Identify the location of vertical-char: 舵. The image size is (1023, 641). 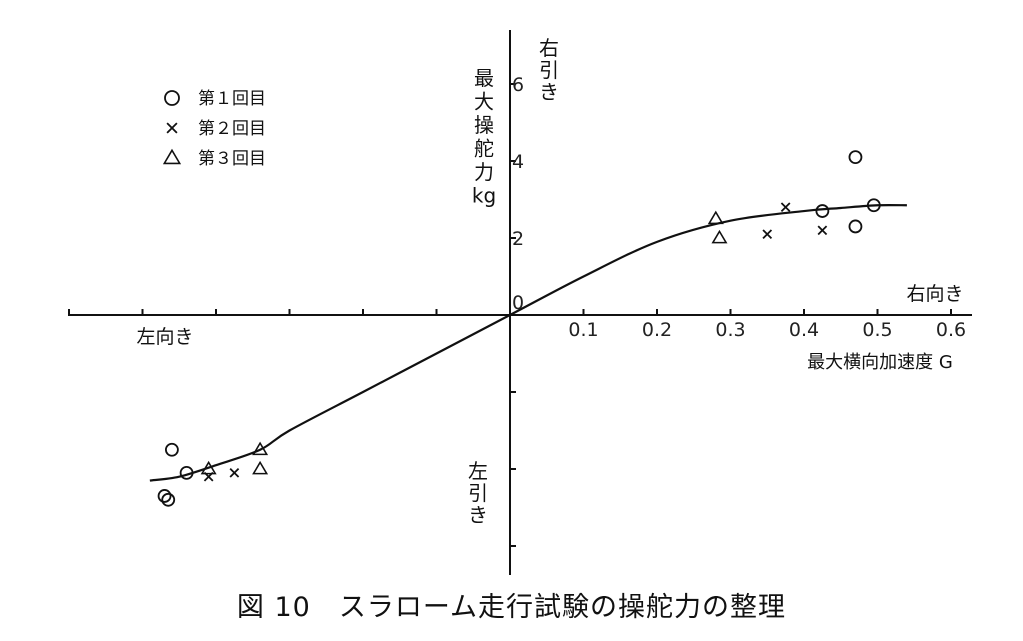
(484, 149).